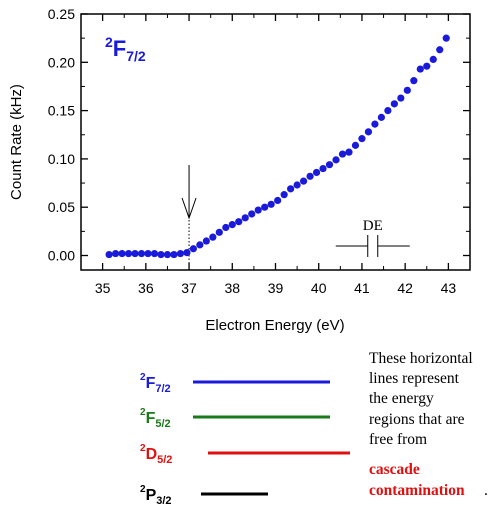  I want to click on legend-main: D, so click(152, 454).